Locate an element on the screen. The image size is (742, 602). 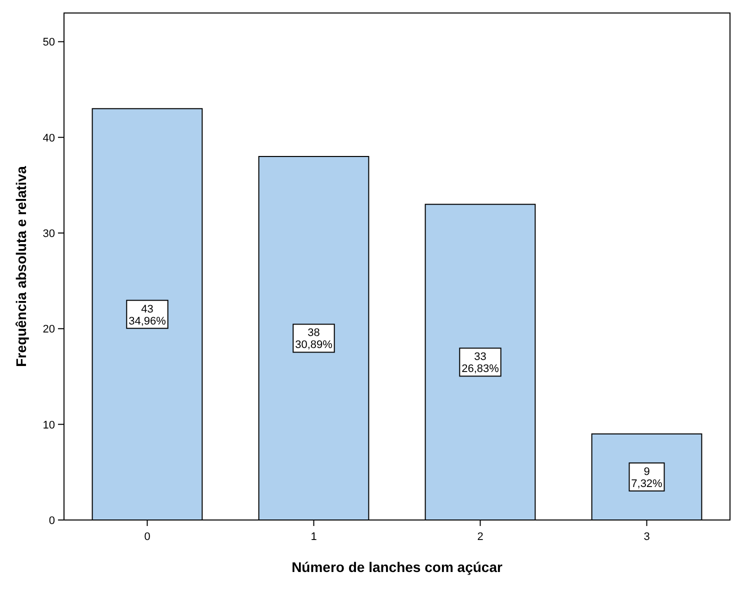
x-tick-label: 1 is located at coordinates (313, 537).